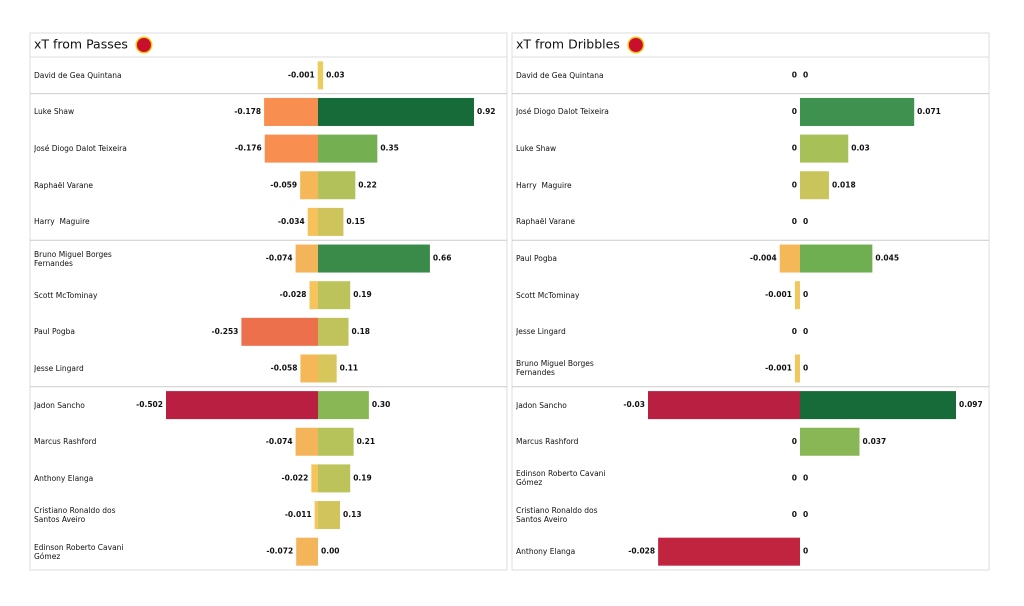 Image resolution: width=1024 pixels, height=606 pixels. Describe the element at coordinates (291, 221) in the screenshot. I see `value-label: -0.034` at that location.